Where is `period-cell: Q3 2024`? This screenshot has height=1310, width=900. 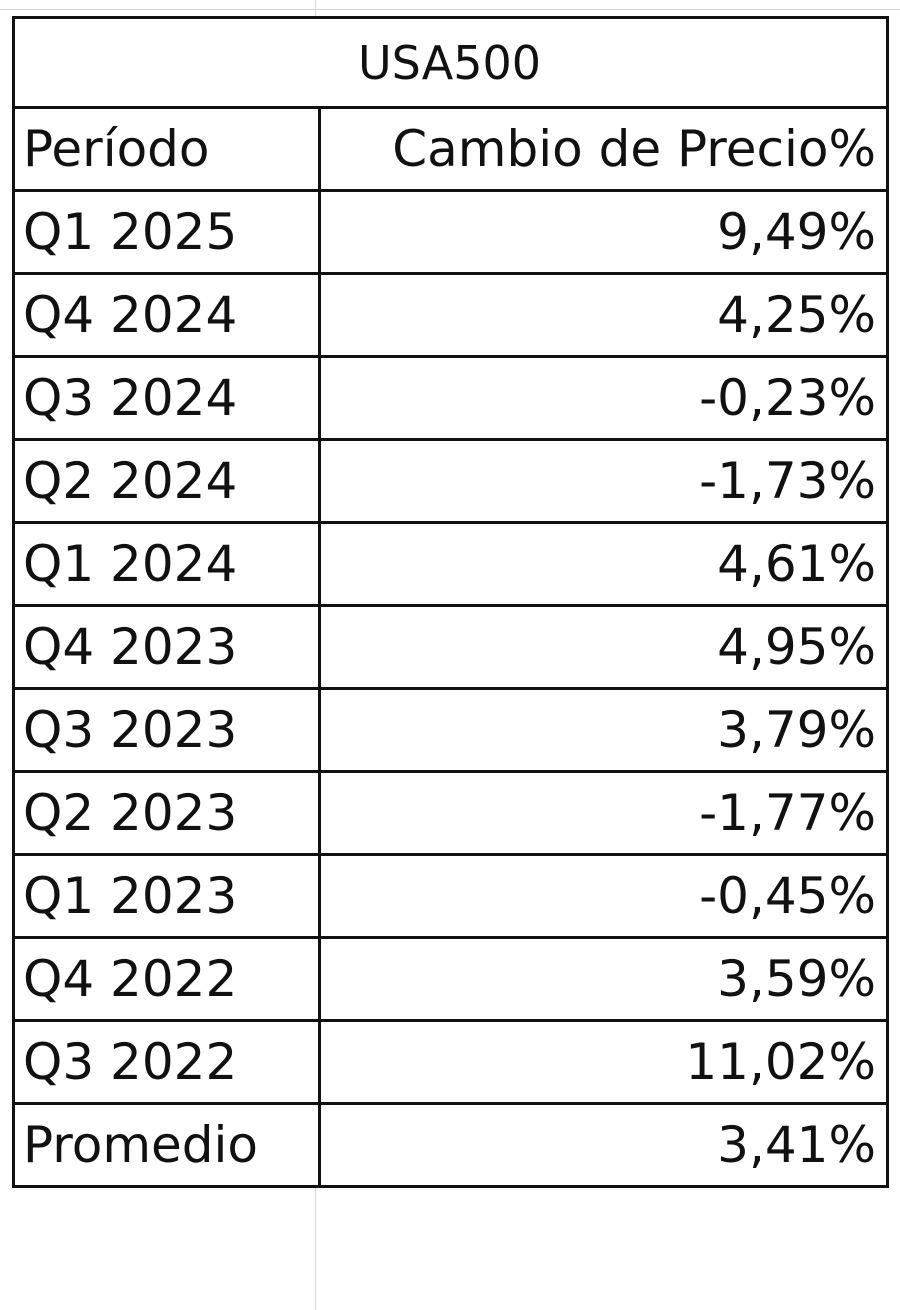 period-cell: Q3 2024 is located at coordinates (166, 398).